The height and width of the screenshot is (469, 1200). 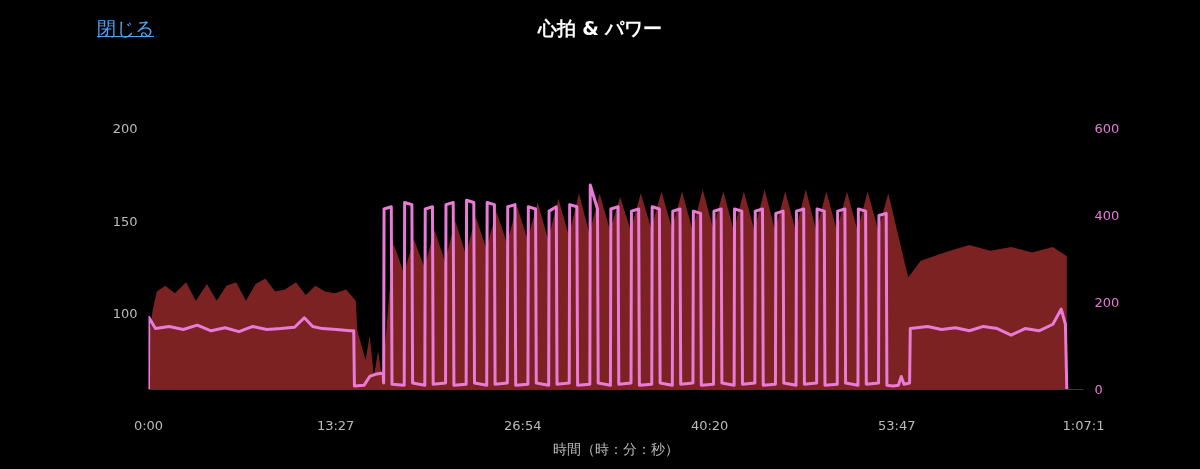 I want to click on x-tick-label: 13:27, so click(x=335, y=425).